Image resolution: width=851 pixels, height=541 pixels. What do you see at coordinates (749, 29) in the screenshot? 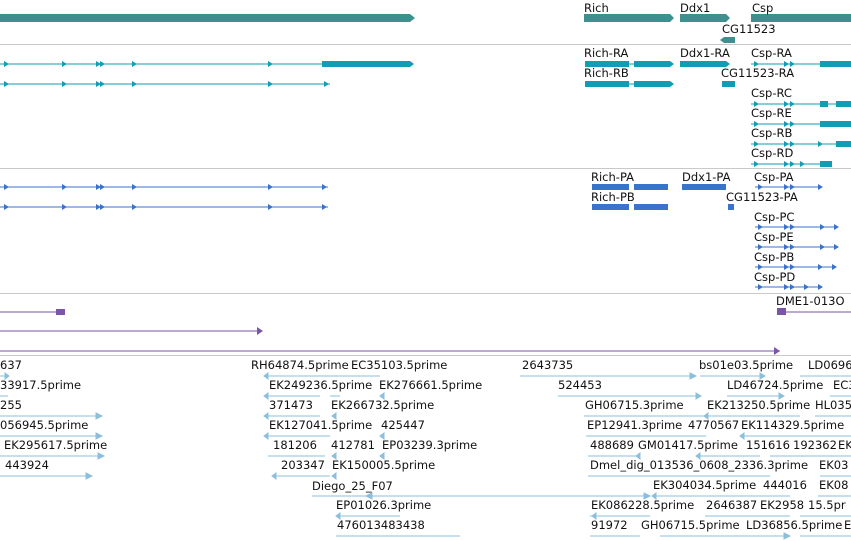
I see `gene-label-cg11523: CG11523` at bounding box center [749, 29].